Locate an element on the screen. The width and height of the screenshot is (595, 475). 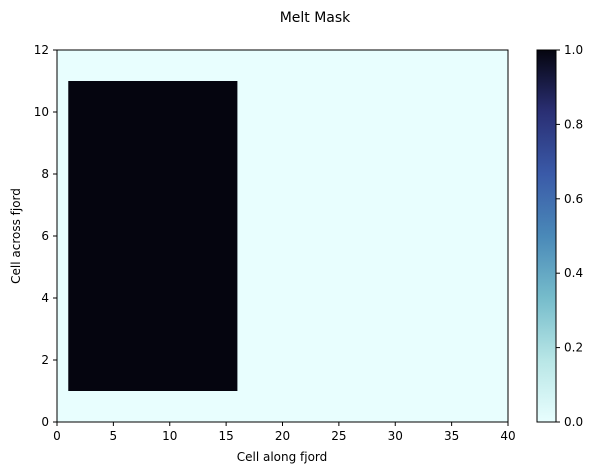
y-tick-label: 10 is located at coordinates (41, 112).